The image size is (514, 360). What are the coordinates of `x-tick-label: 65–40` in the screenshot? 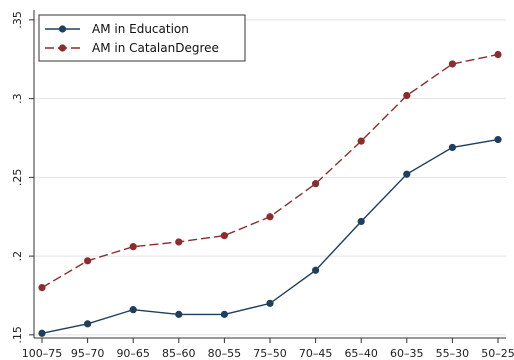 It's located at (361, 353).